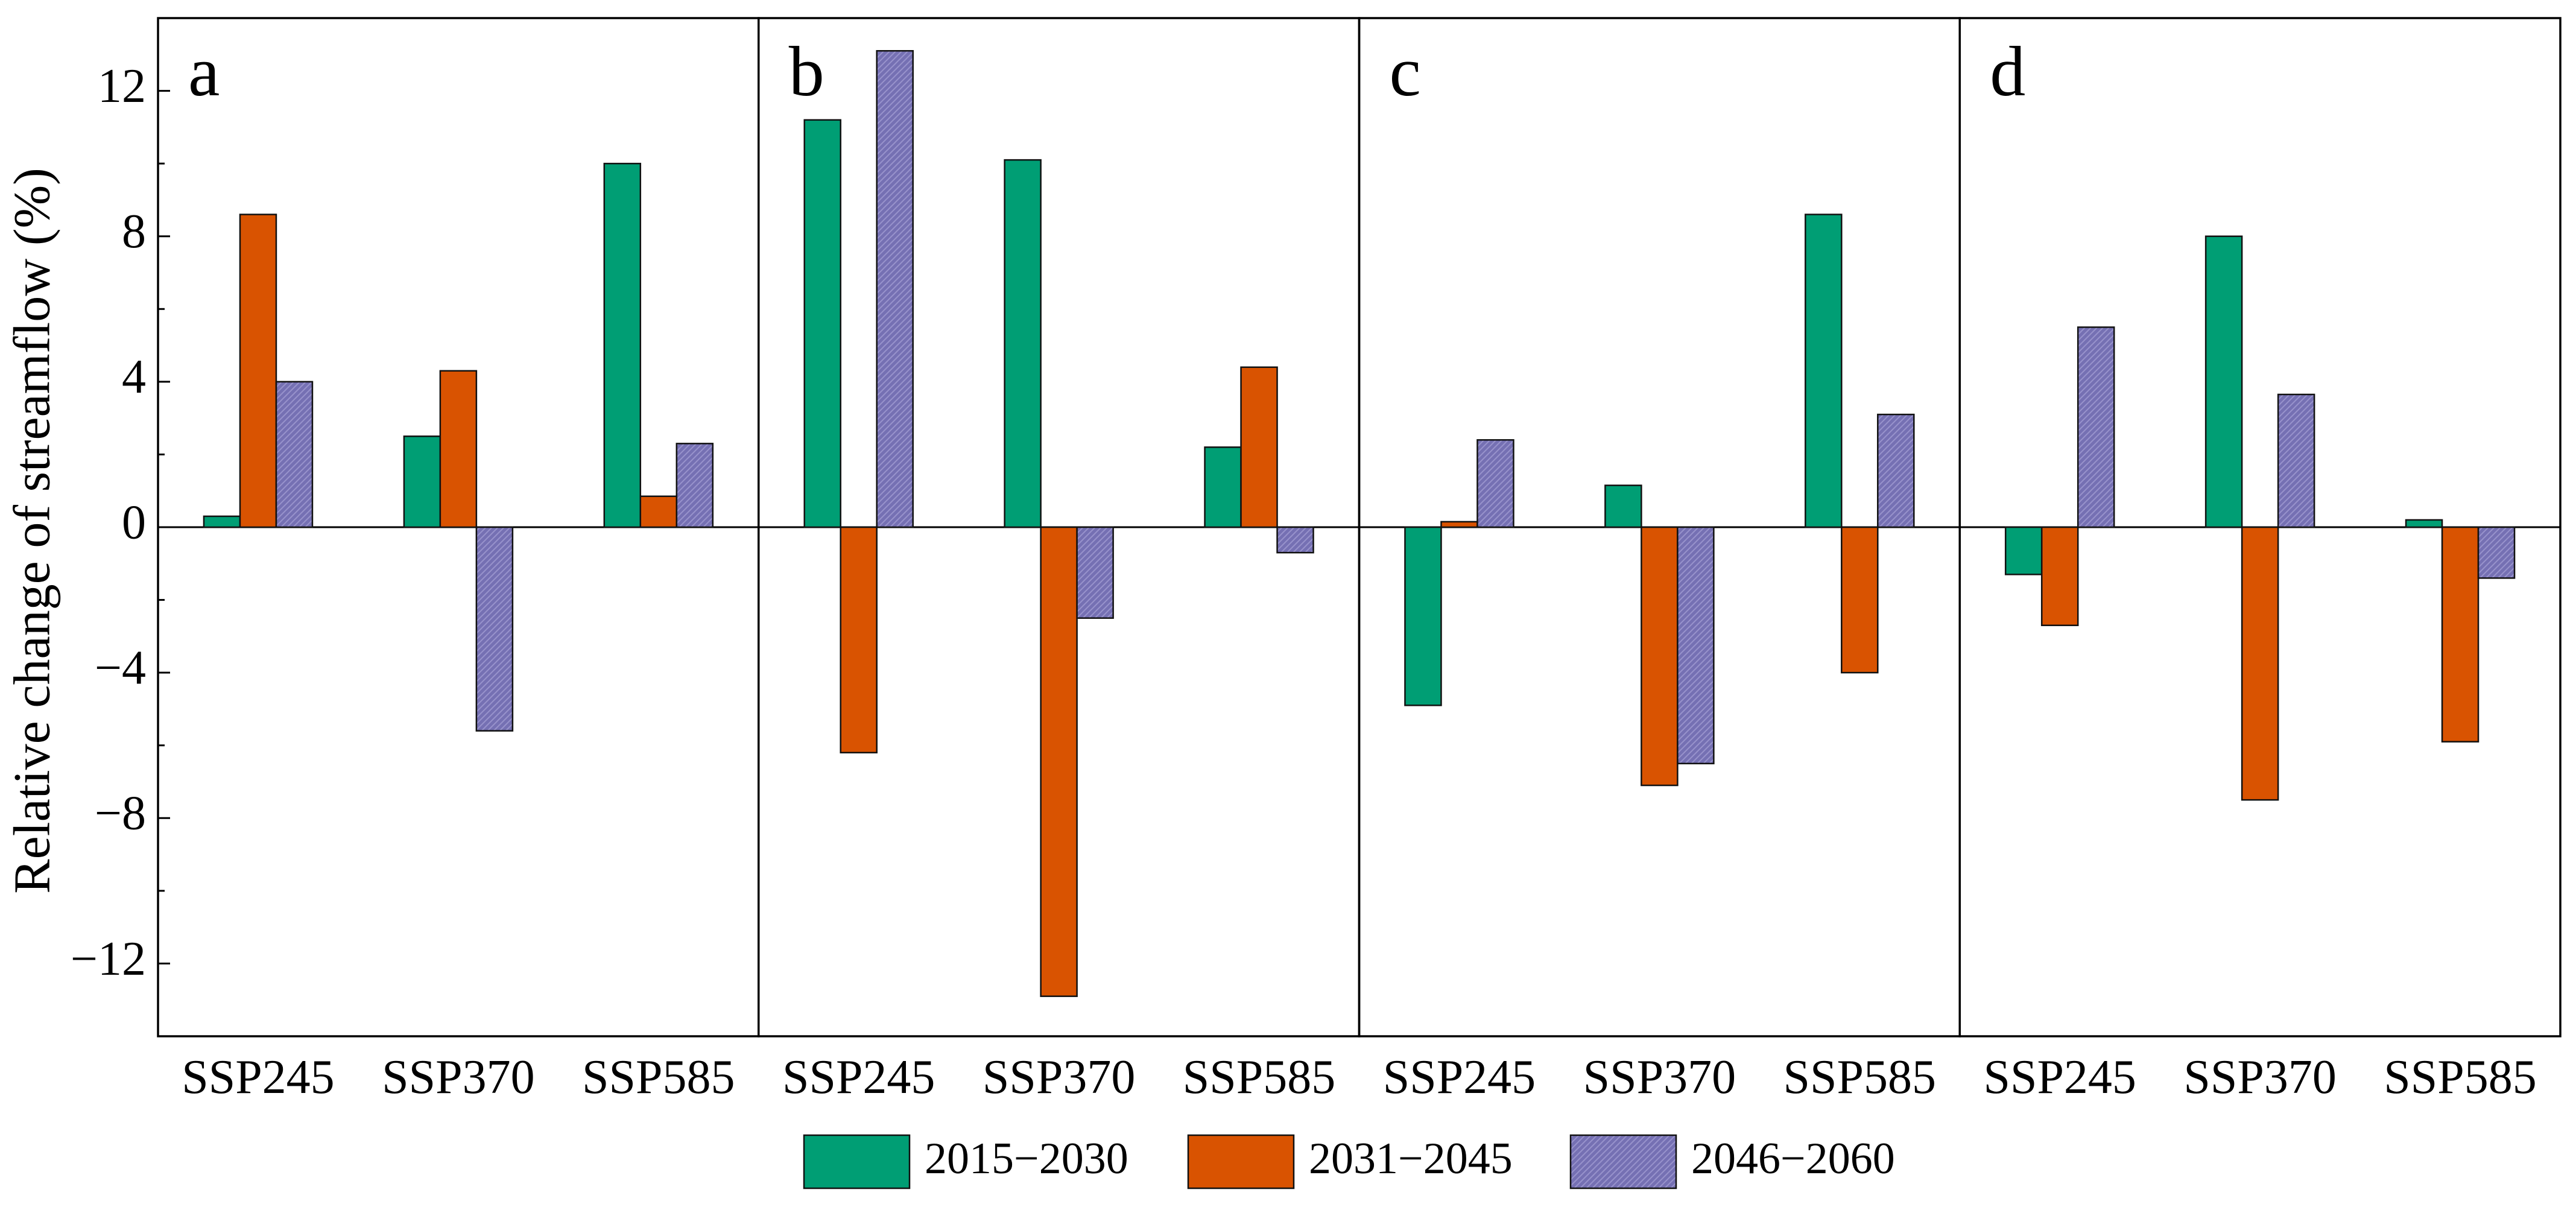 This screenshot has width=2576, height=1213. What do you see at coordinates (1059, 762) in the screenshot?
I see `bar-b-ssp370-series2` at bounding box center [1059, 762].